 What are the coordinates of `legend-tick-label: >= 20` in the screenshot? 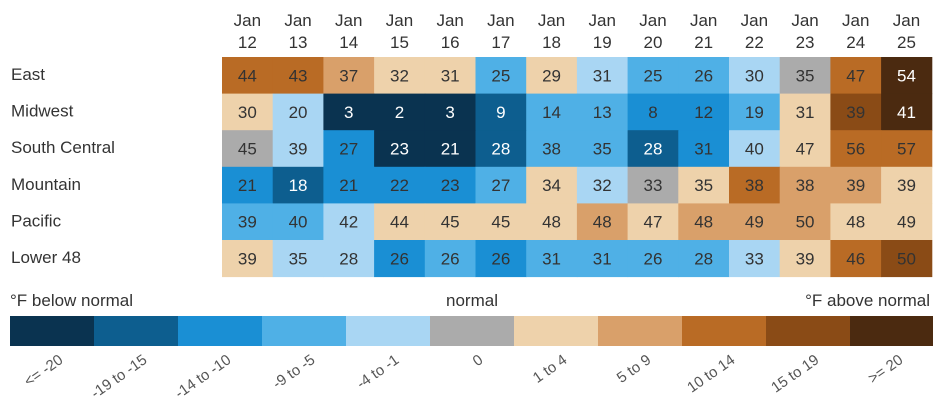 It's located at (885, 369).